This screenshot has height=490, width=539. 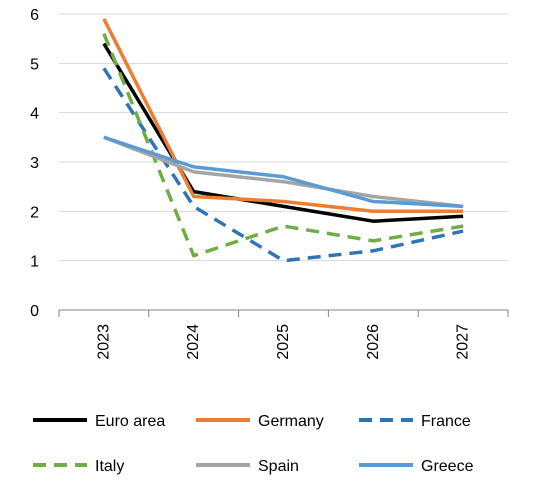 I want to click on y-tick-labels: 0 1 2 3 4 5 6, so click(x=34, y=163).